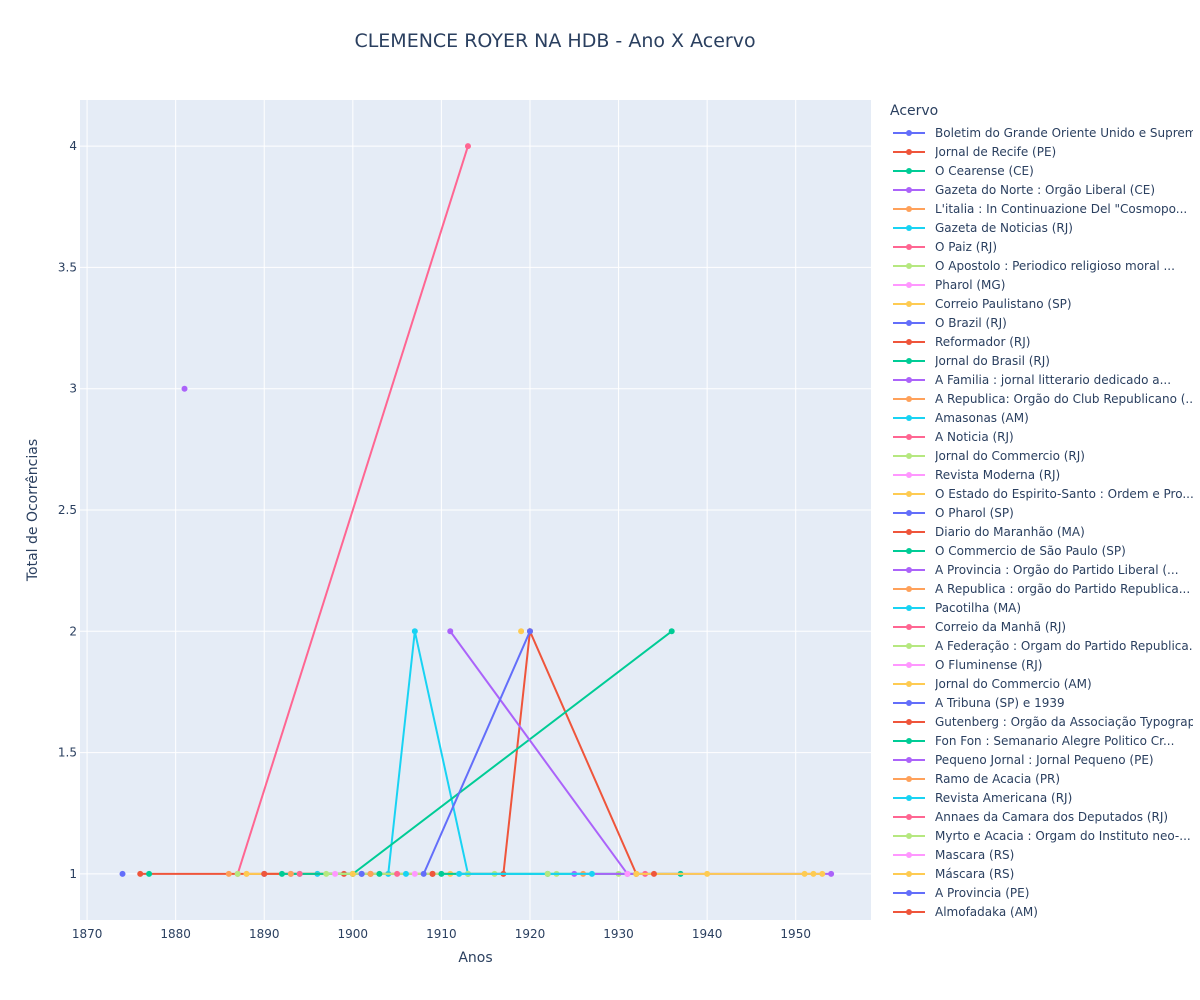 The width and height of the screenshot is (1200, 1000). Describe the element at coordinates (1040, 151) in the screenshot. I see `legend-item: Jornal de Recife (PE)` at that location.